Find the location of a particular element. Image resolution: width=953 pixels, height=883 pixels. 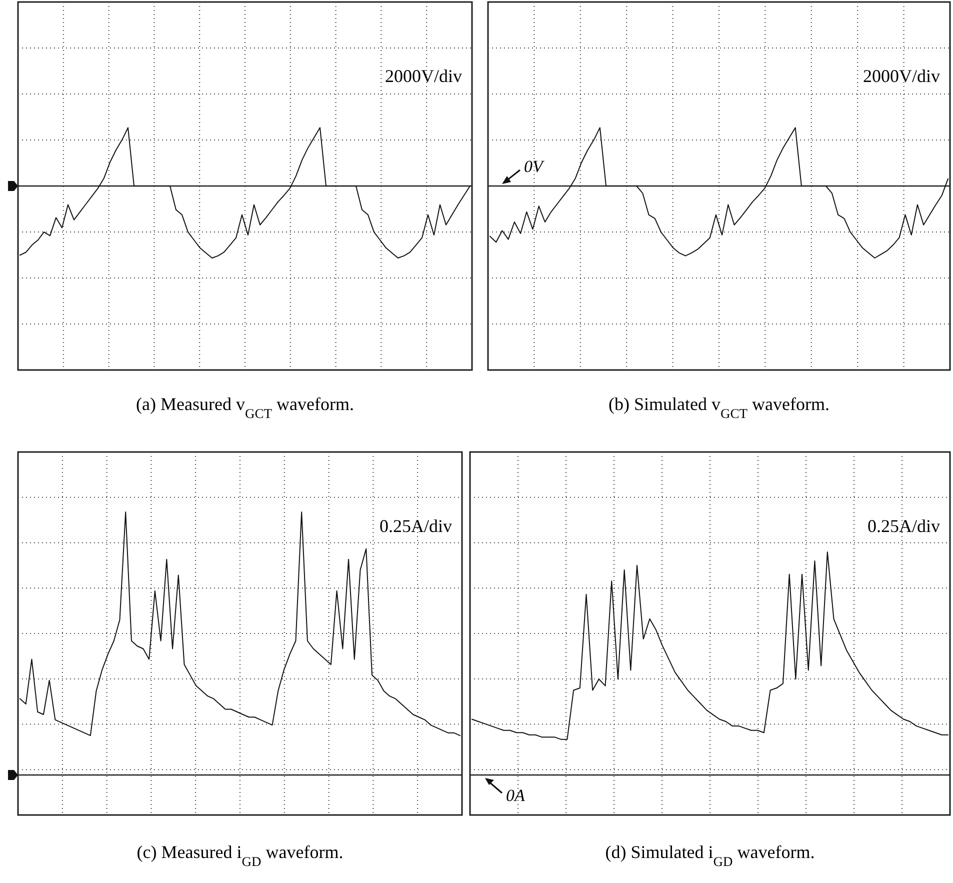

text: (a) Measured v$_{GCT}$ waveform. is located at coordinates (245, 407).